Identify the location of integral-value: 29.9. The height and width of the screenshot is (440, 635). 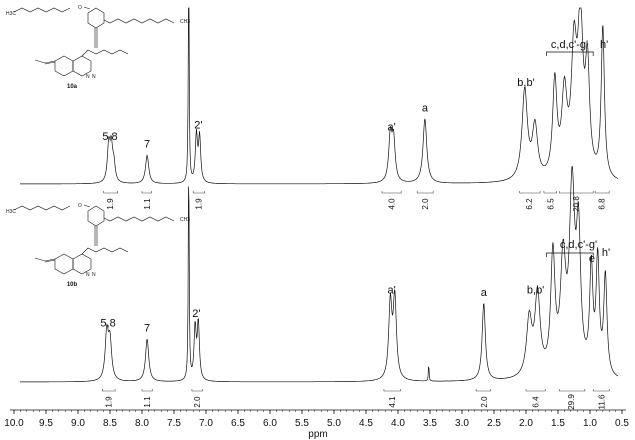
(571, 402).